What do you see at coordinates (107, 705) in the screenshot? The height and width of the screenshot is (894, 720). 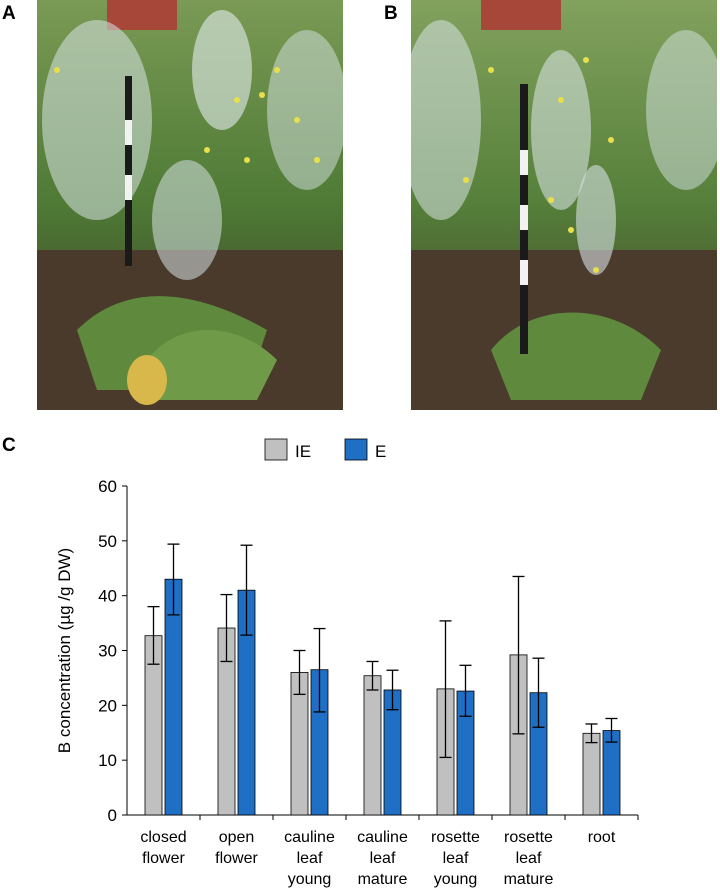 I see `y-tick-label: 20` at bounding box center [107, 705].